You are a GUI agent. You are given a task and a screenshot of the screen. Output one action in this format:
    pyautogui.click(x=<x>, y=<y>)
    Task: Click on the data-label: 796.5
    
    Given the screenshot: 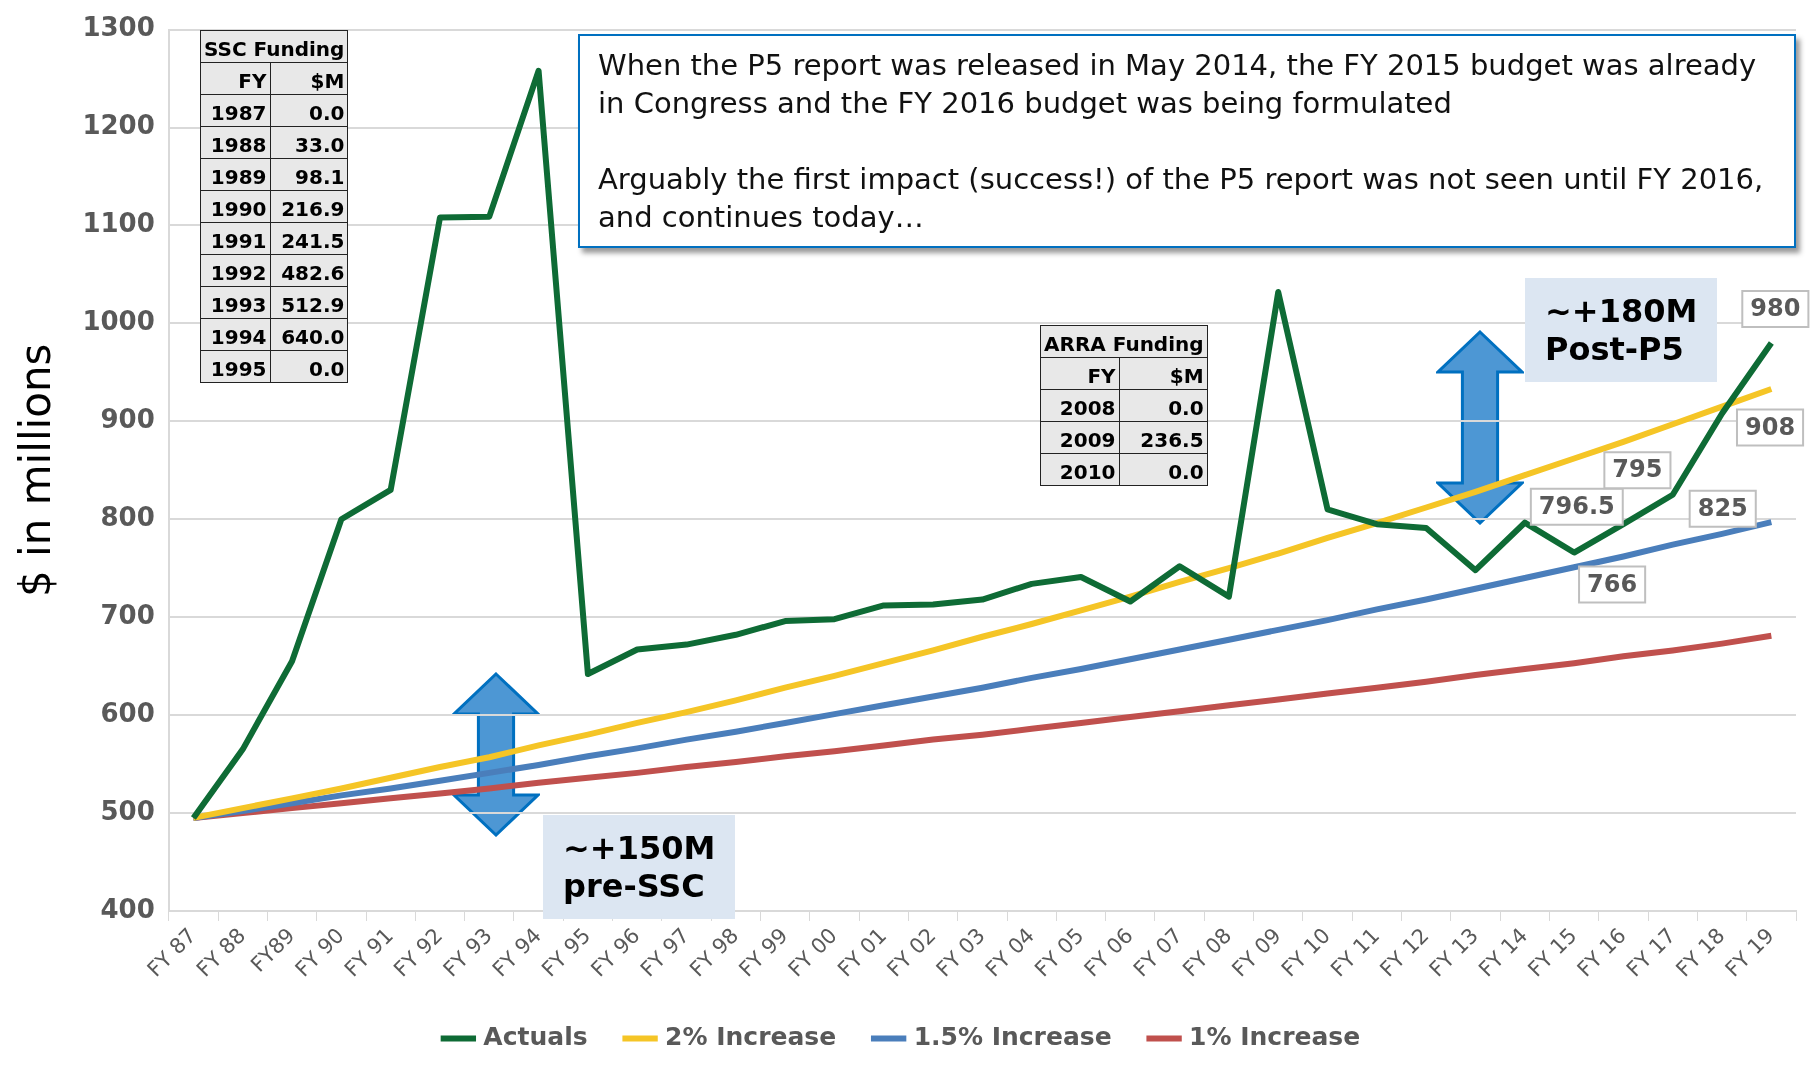 What is the action you would take?
    pyautogui.click(x=1576, y=505)
    